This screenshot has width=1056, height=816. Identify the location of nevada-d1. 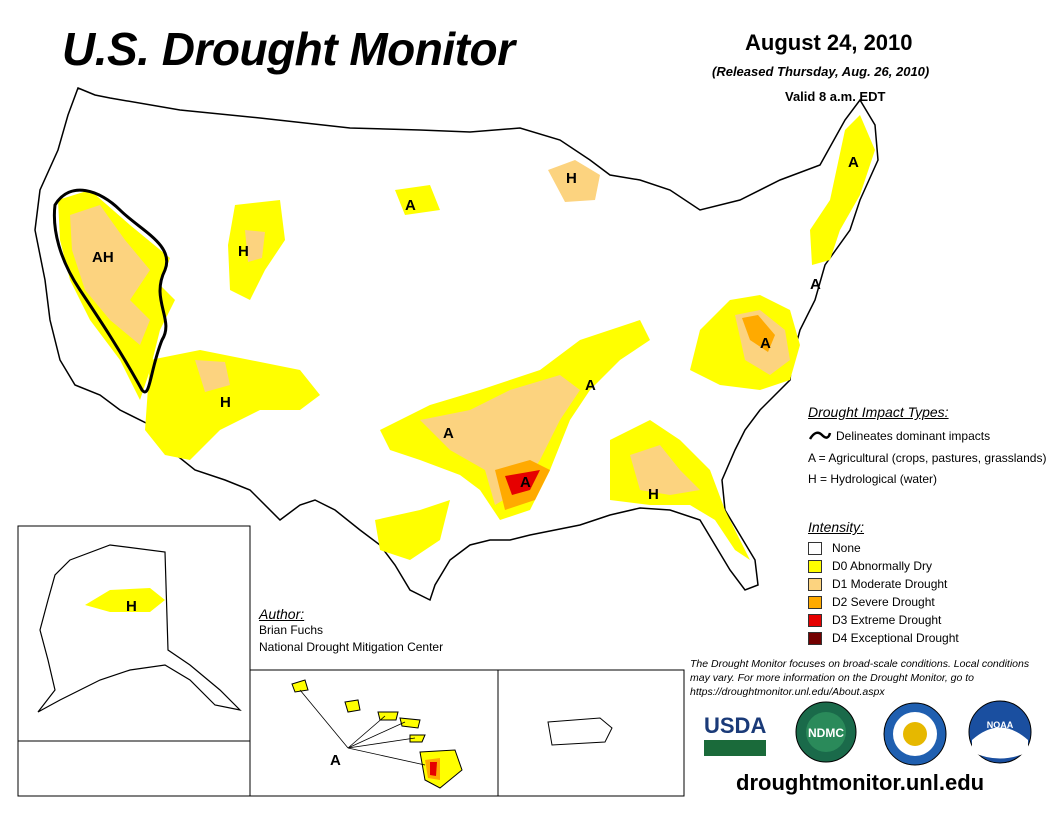
(110, 275).